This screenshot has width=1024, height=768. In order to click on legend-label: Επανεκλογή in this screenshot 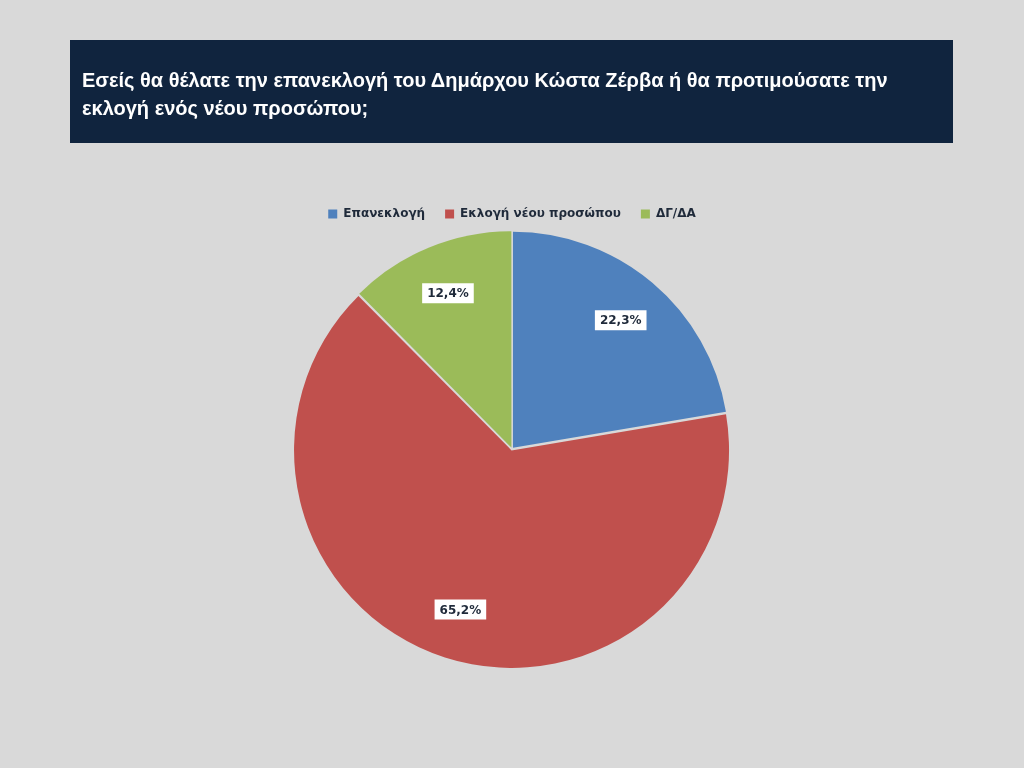, I will do `click(384, 213)`.